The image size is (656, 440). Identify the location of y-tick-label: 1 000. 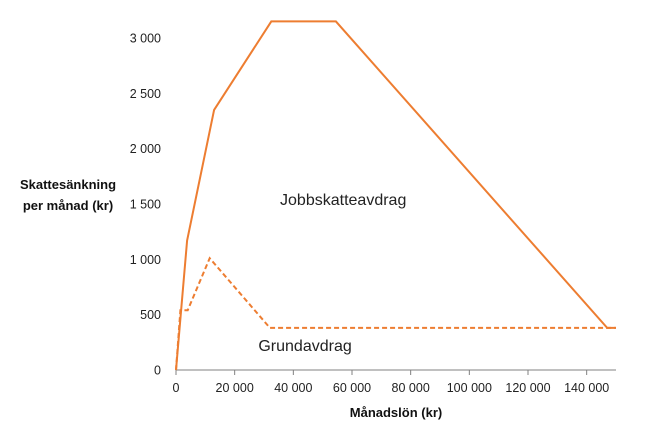
(145, 260).